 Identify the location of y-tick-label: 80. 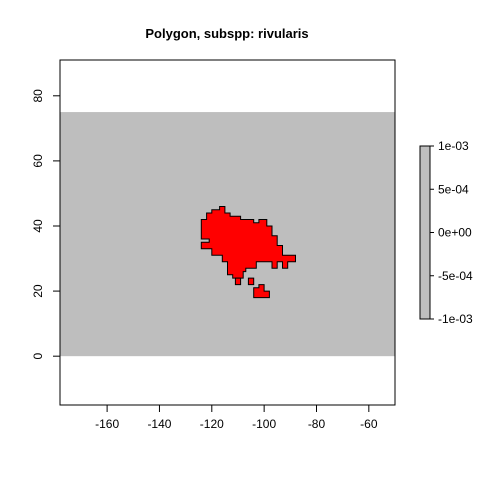
(38, 96).